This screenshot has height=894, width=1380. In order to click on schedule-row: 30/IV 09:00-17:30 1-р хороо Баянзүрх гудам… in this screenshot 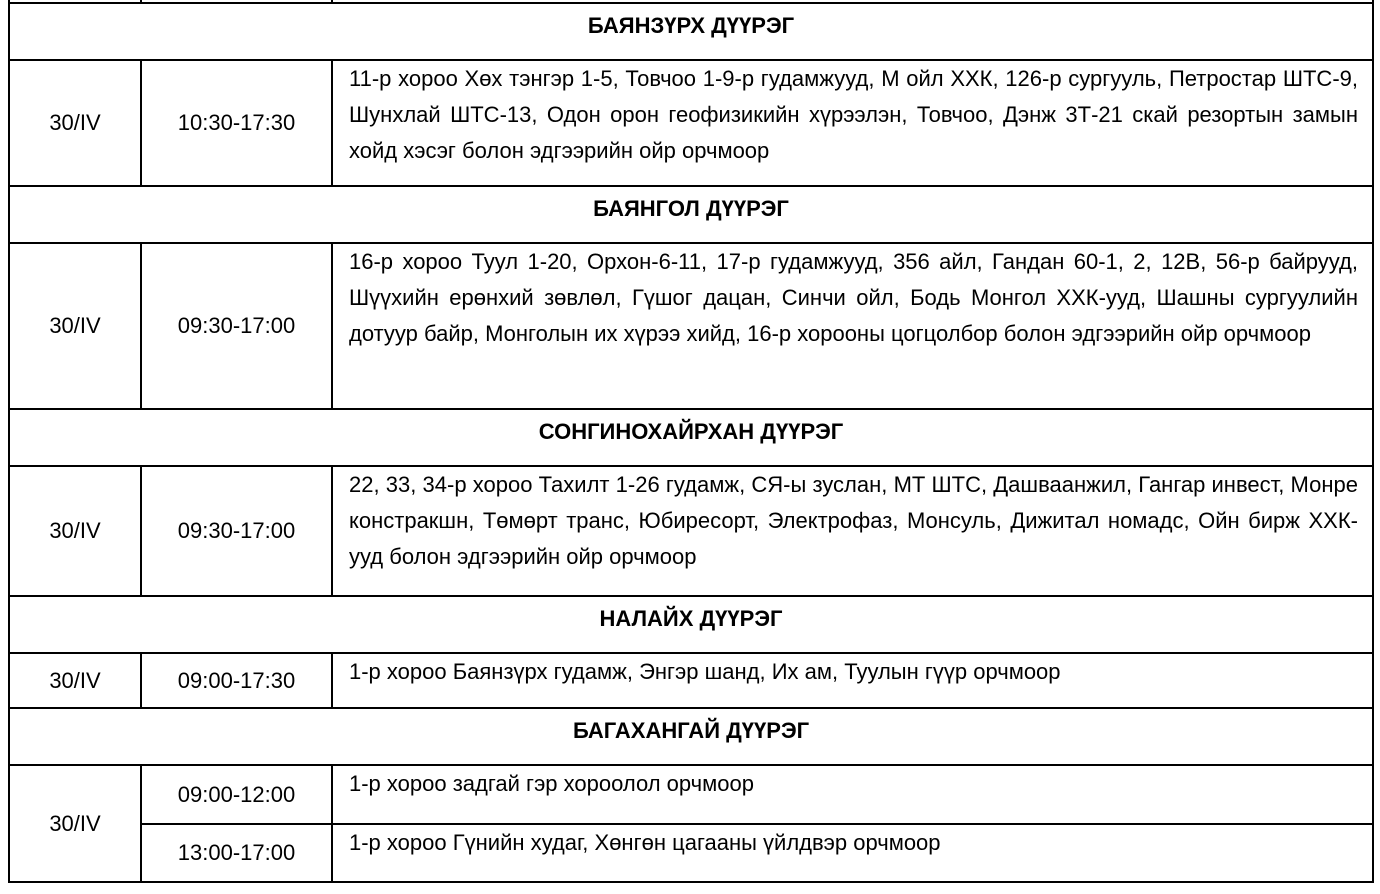, I will do `click(691, 680)`.